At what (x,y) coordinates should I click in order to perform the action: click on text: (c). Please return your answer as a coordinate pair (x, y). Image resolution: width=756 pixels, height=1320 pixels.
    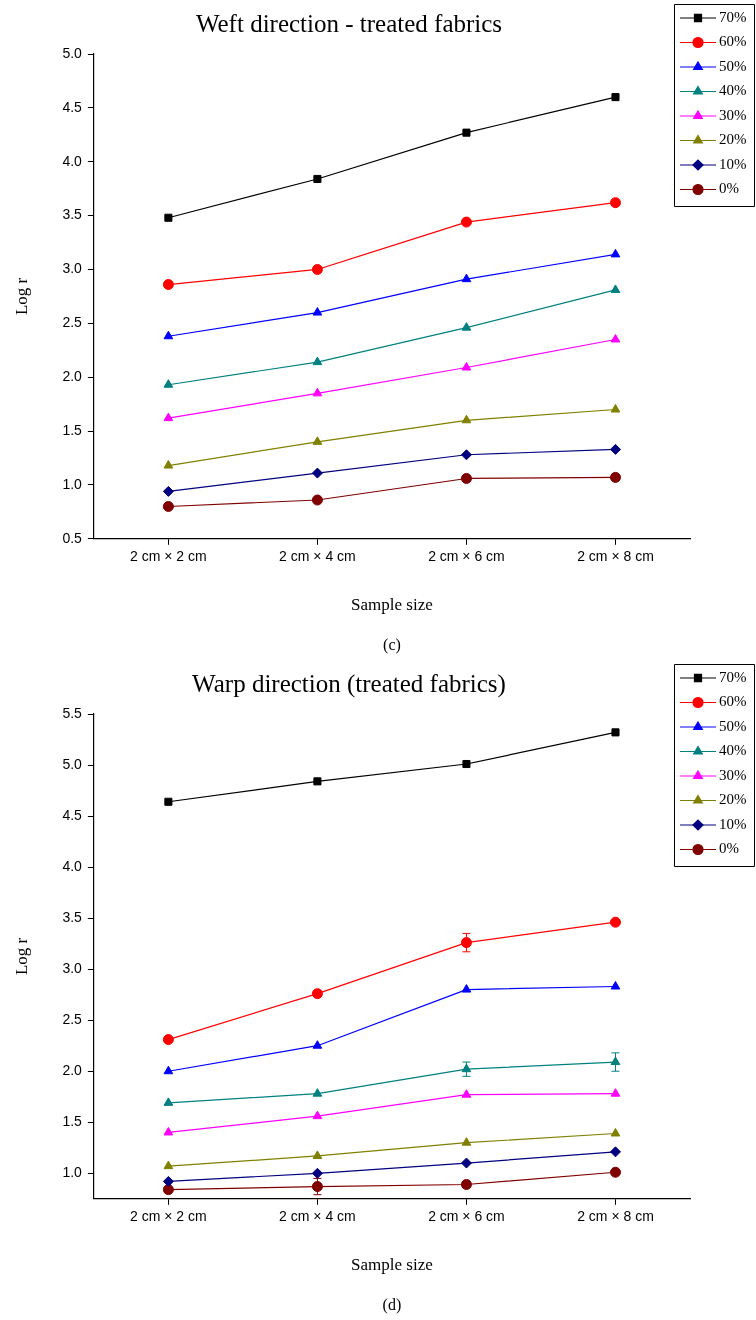
    Looking at the image, I should click on (392, 645).